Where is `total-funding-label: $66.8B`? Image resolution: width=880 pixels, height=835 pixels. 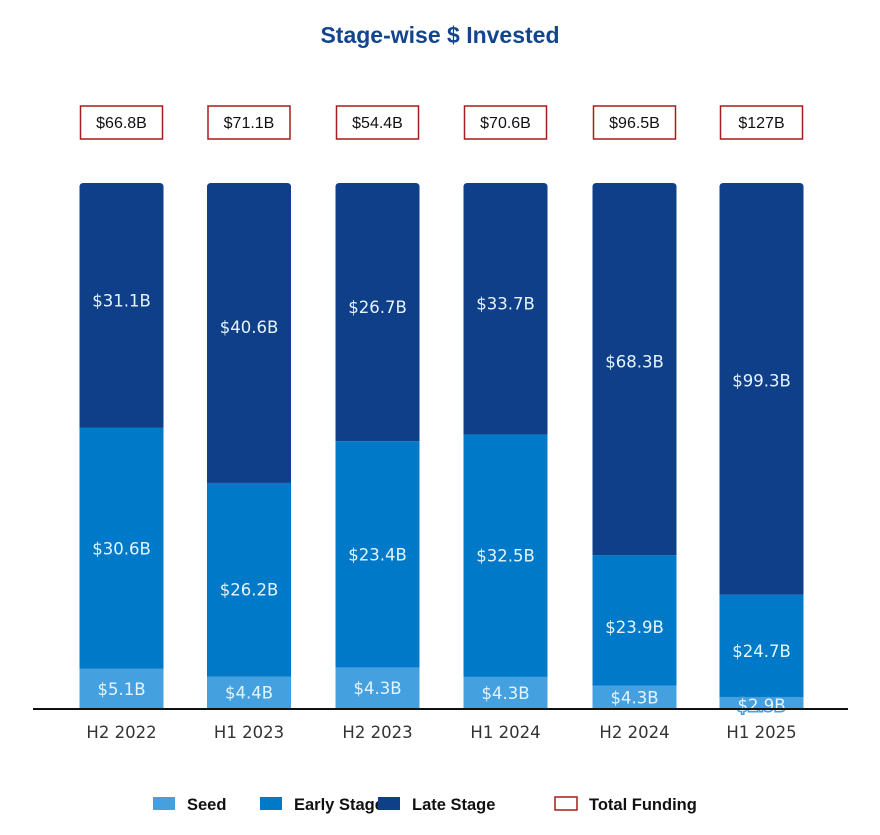 total-funding-label: $66.8B is located at coordinates (121, 123).